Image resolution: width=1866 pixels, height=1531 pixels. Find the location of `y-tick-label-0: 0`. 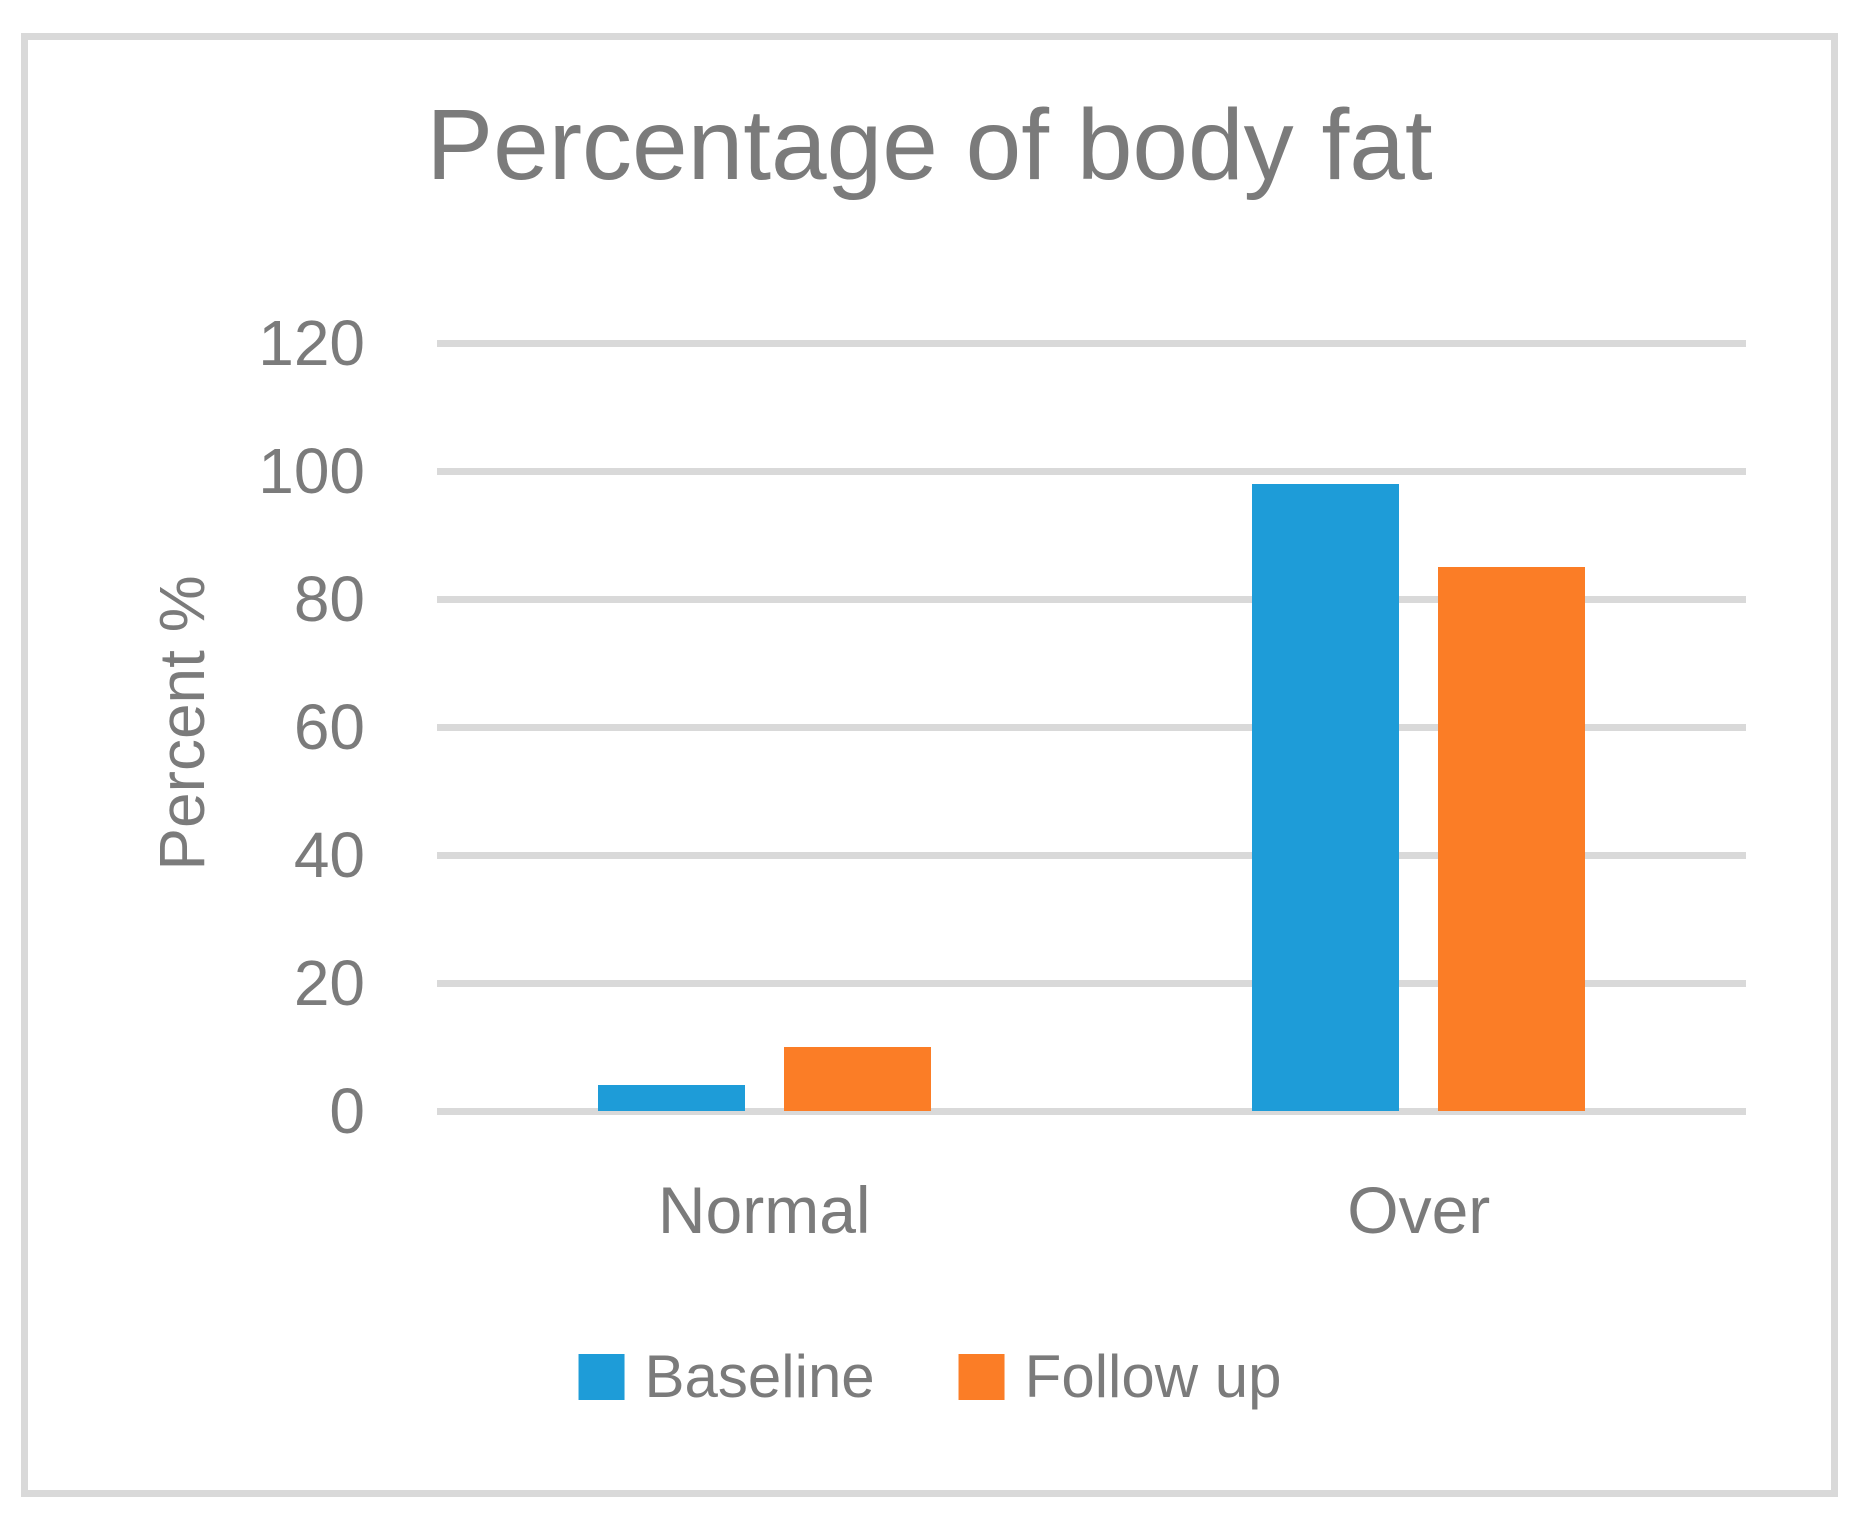

y-tick-label-0: 0 is located at coordinates (347, 1111).